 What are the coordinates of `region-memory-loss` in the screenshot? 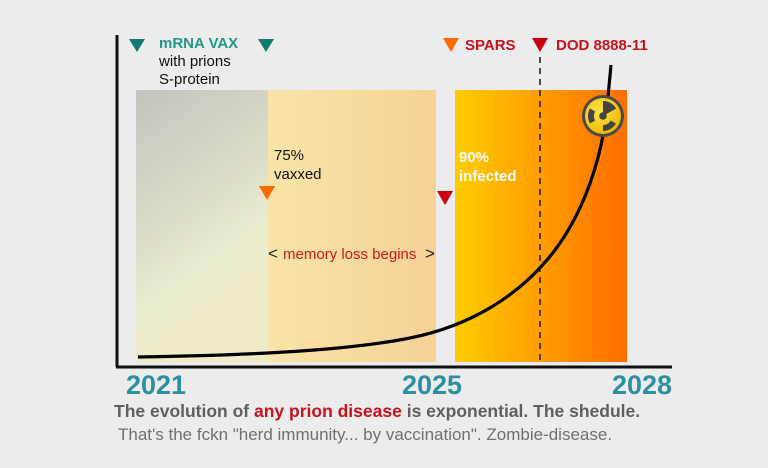 It's located at (352, 226).